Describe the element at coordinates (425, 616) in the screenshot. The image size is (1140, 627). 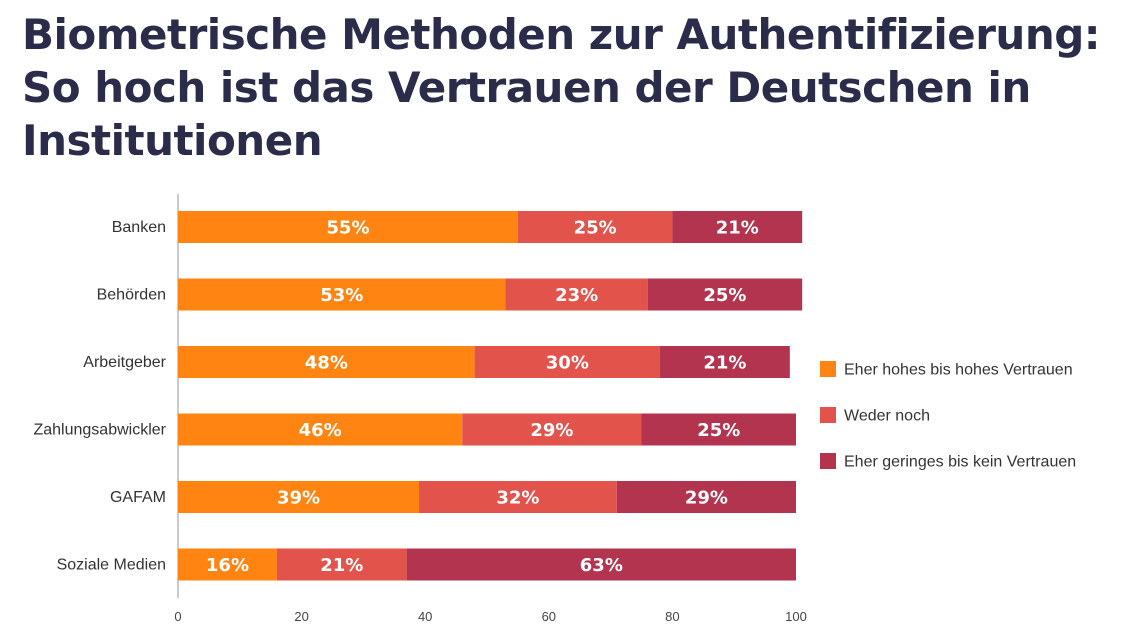
I see `x-tick-label: 40` at that location.